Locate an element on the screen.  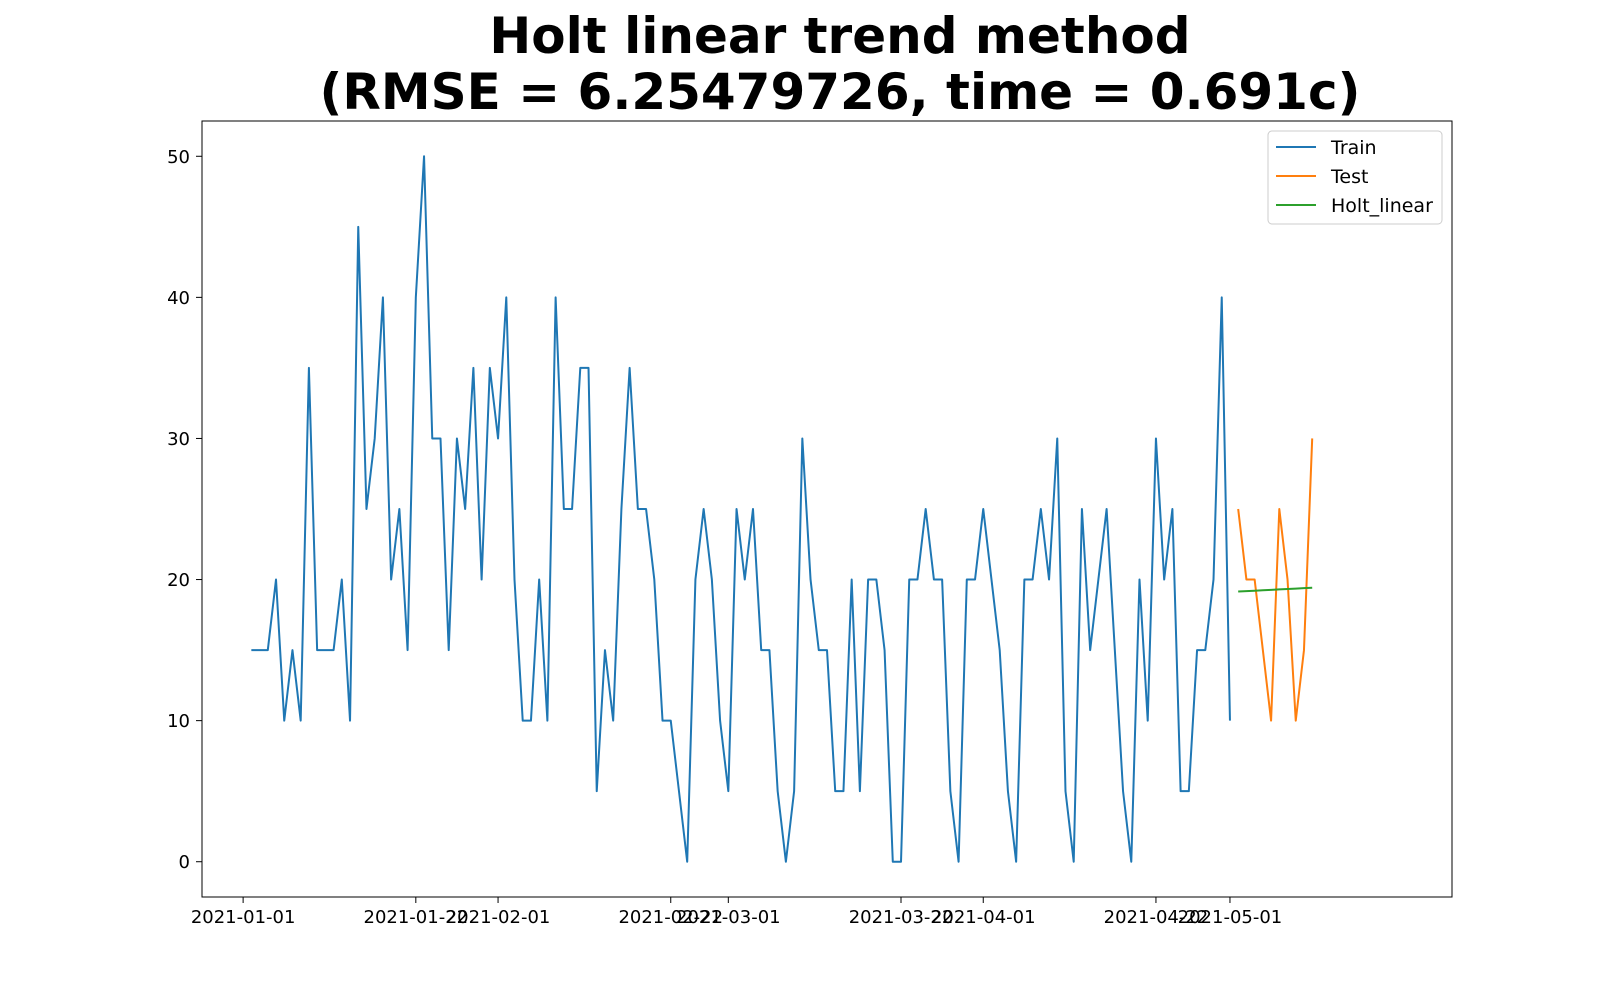
x-tick-label: 2021-01-01 is located at coordinates (243, 917).